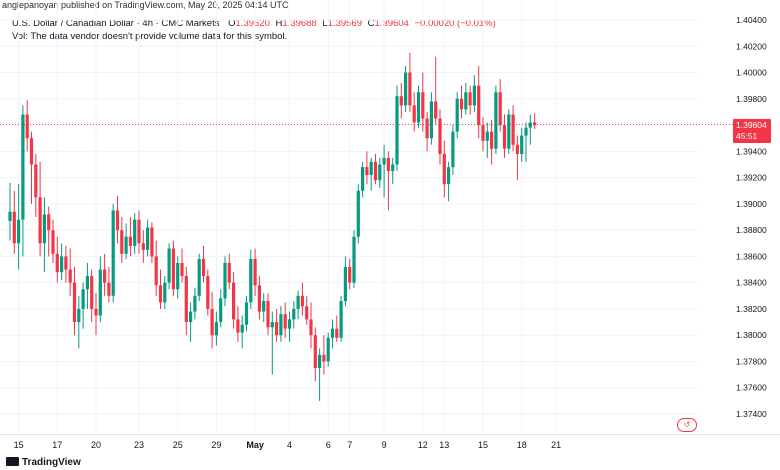  What do you see at coordinates (51, 462) in the screenshot?
I see `brand-name: TradingView` at bounding box center [51, 462].